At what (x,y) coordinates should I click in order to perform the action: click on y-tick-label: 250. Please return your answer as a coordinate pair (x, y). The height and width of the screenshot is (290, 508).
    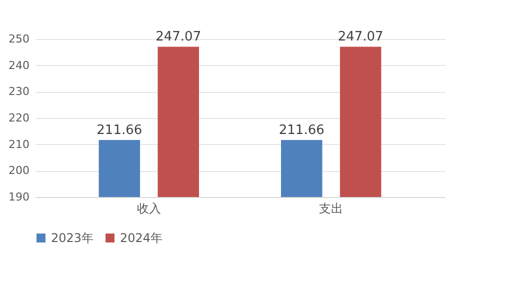
    Looking at the image, I should click on (19, 39).